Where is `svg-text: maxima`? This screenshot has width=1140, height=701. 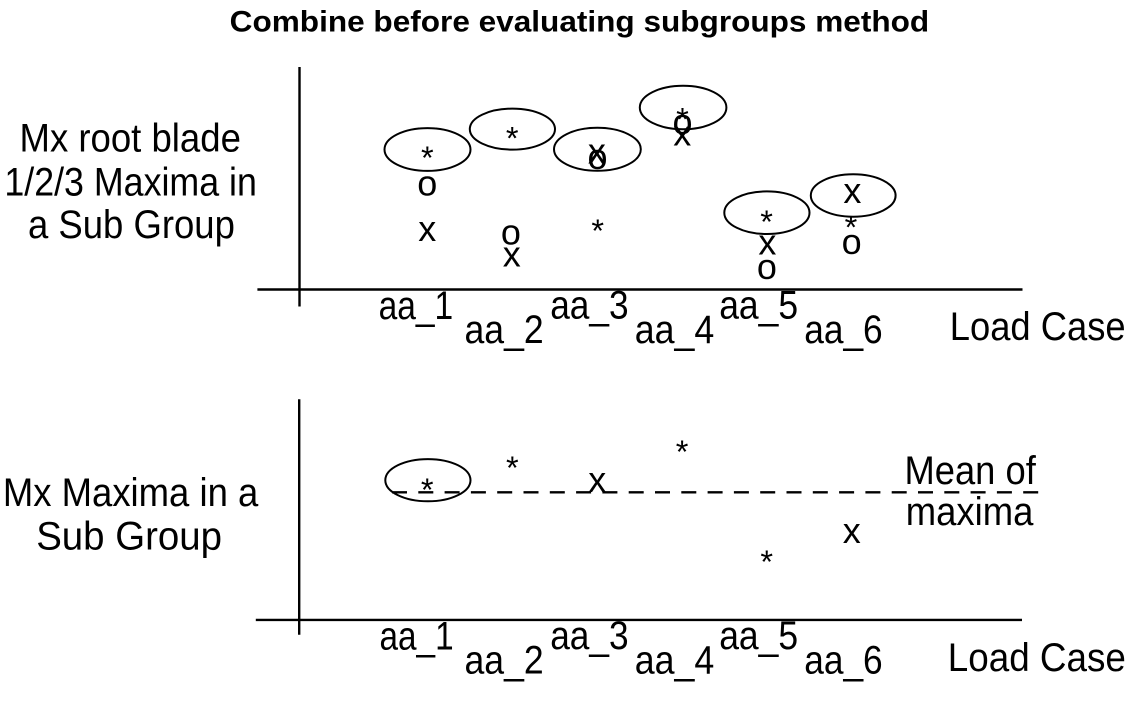
svg-text: maxima is located at coordinates (970, 512).